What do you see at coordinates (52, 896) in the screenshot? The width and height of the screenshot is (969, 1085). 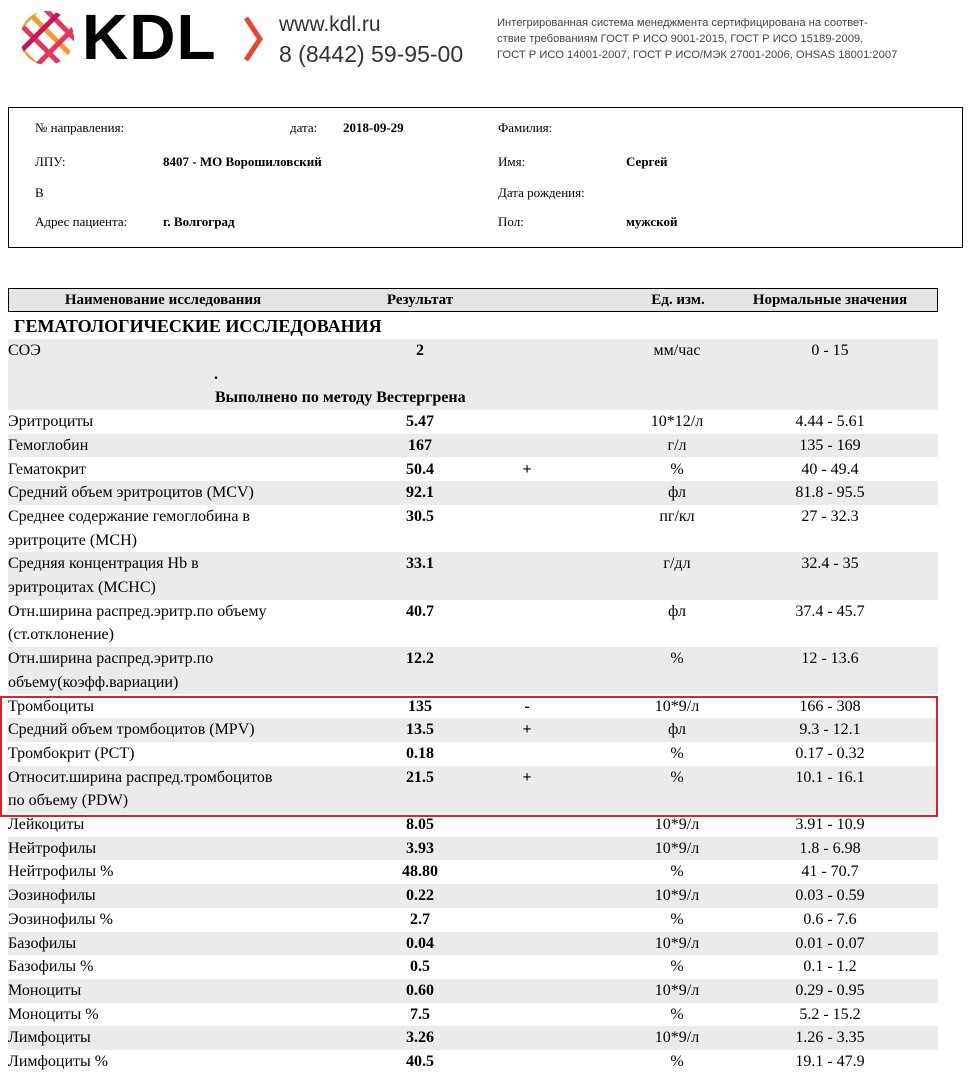 I see `name-line: Эозинофилы` at bounding box center [52, 896].